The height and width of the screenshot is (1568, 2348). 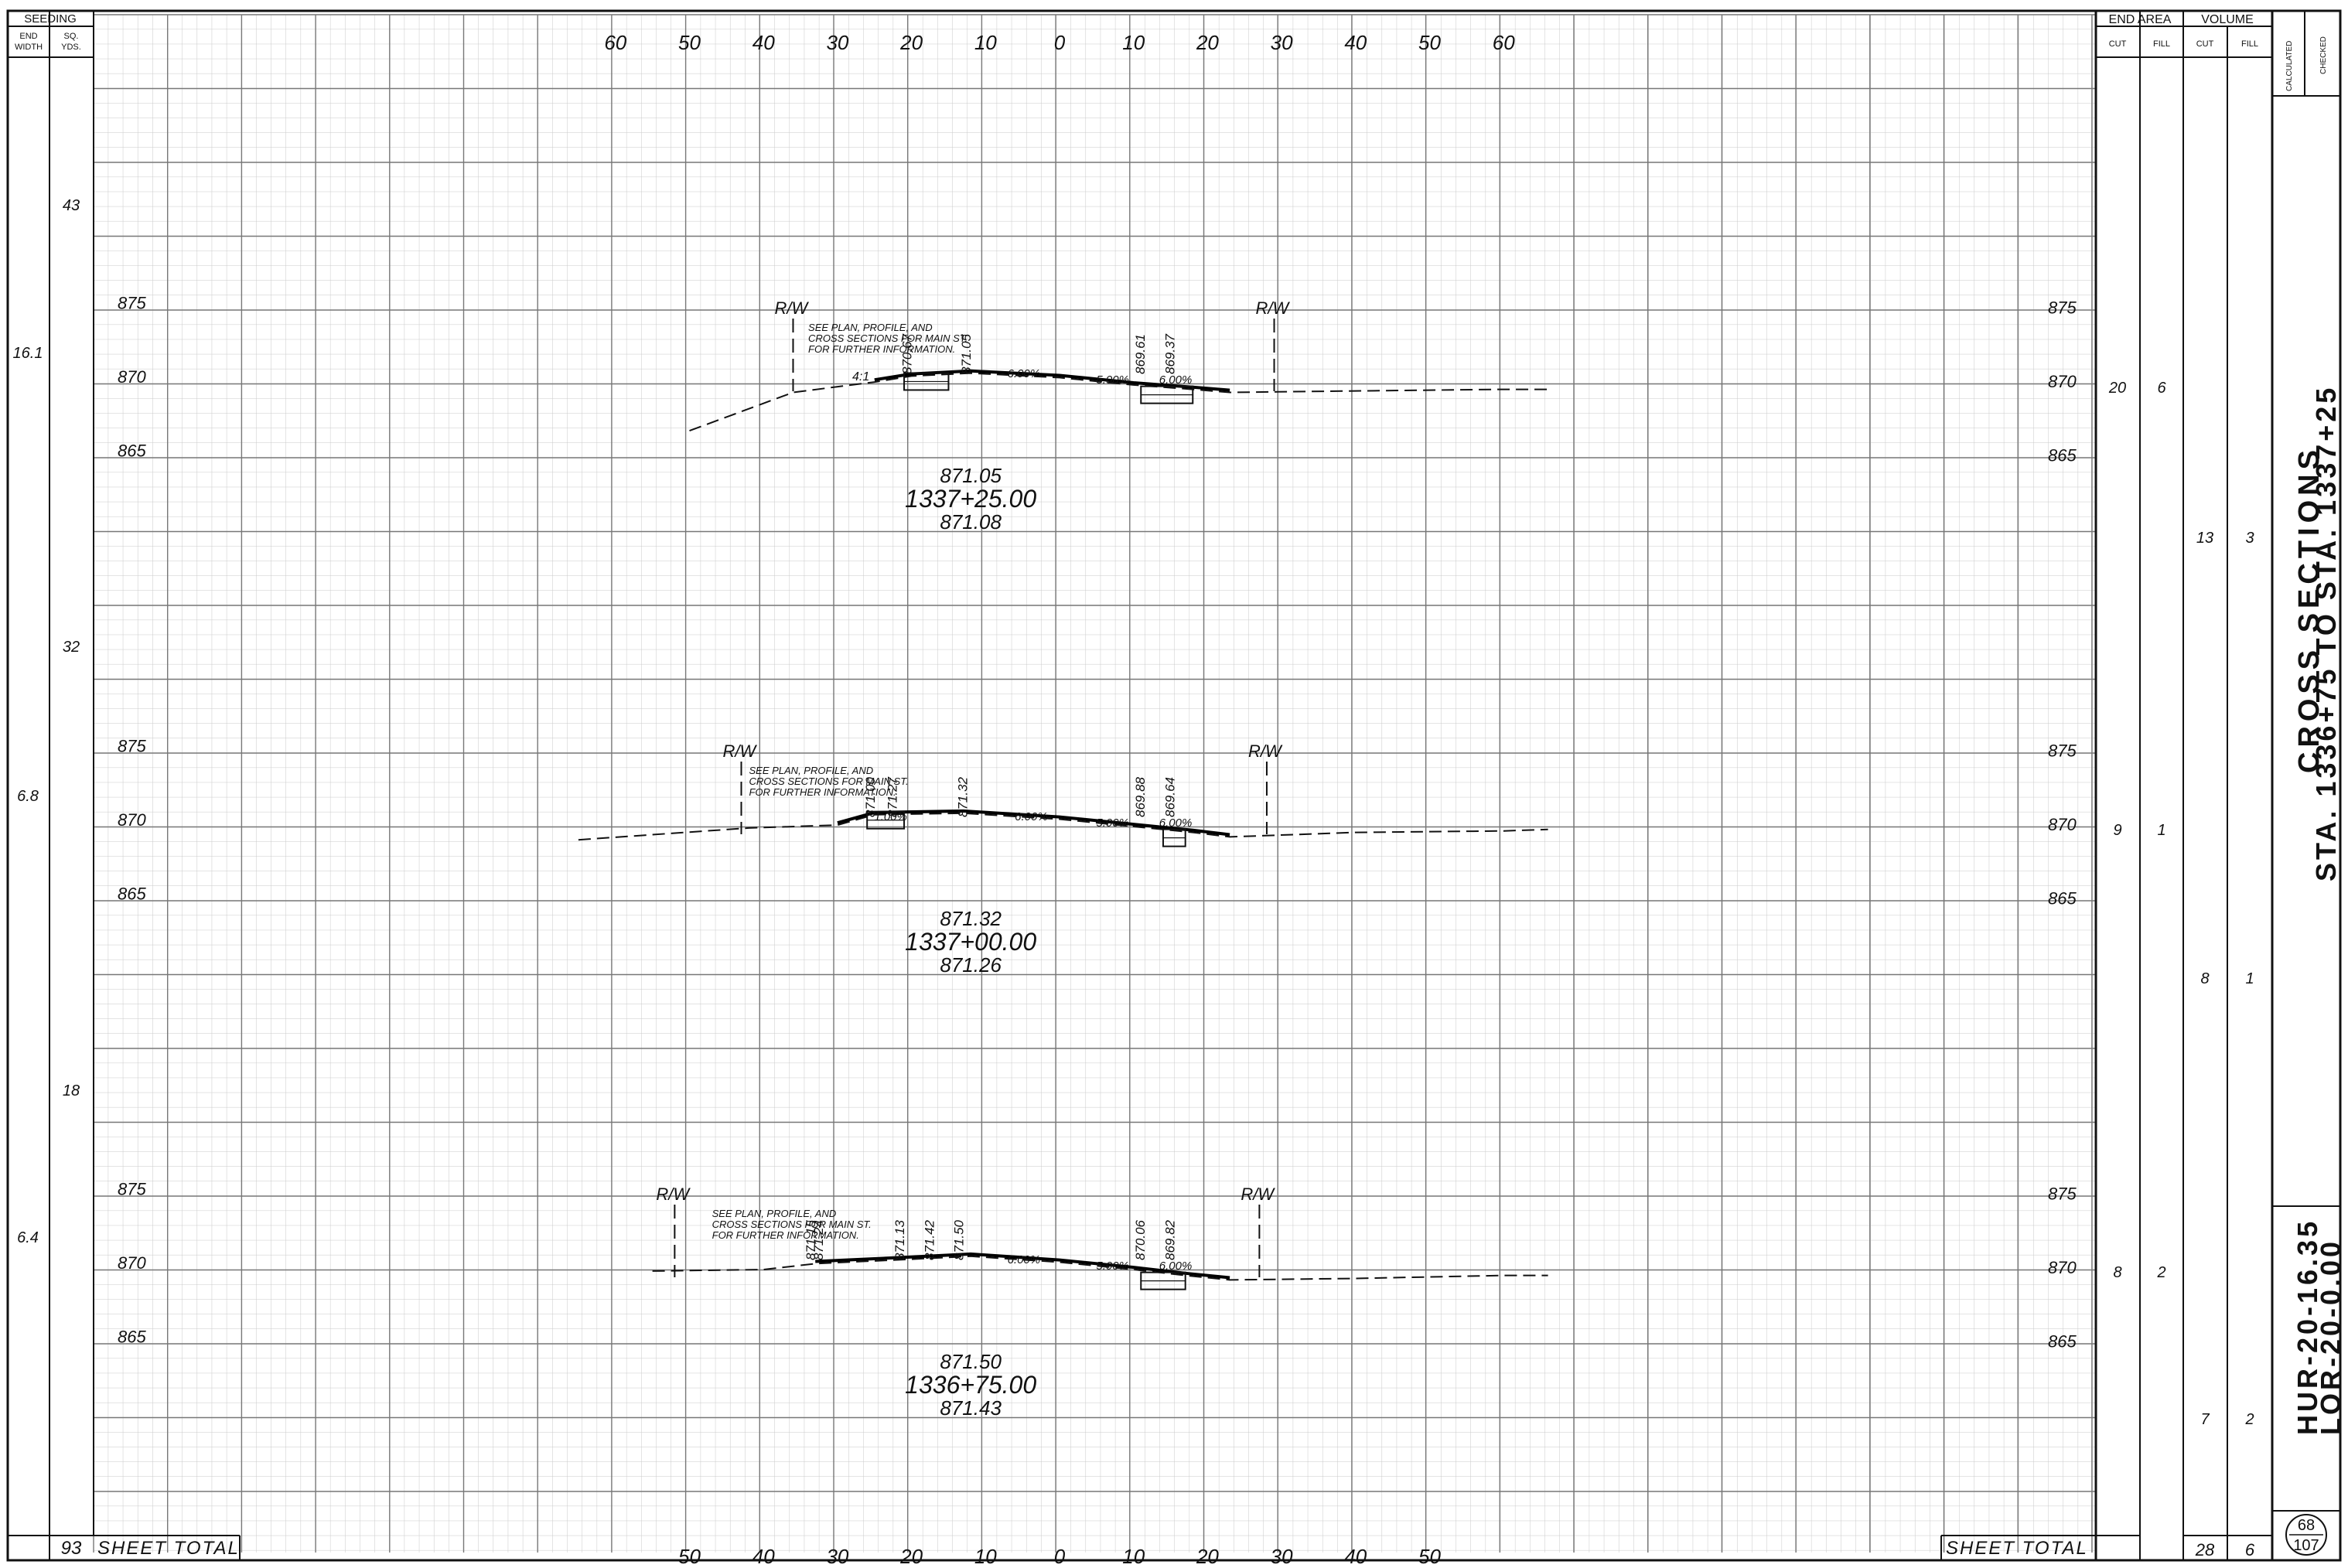 What do you see at coordinates (899, 1239) in the screenshot?
I see `spot-elevation: 871.13` at bounding box center [899, 1239].